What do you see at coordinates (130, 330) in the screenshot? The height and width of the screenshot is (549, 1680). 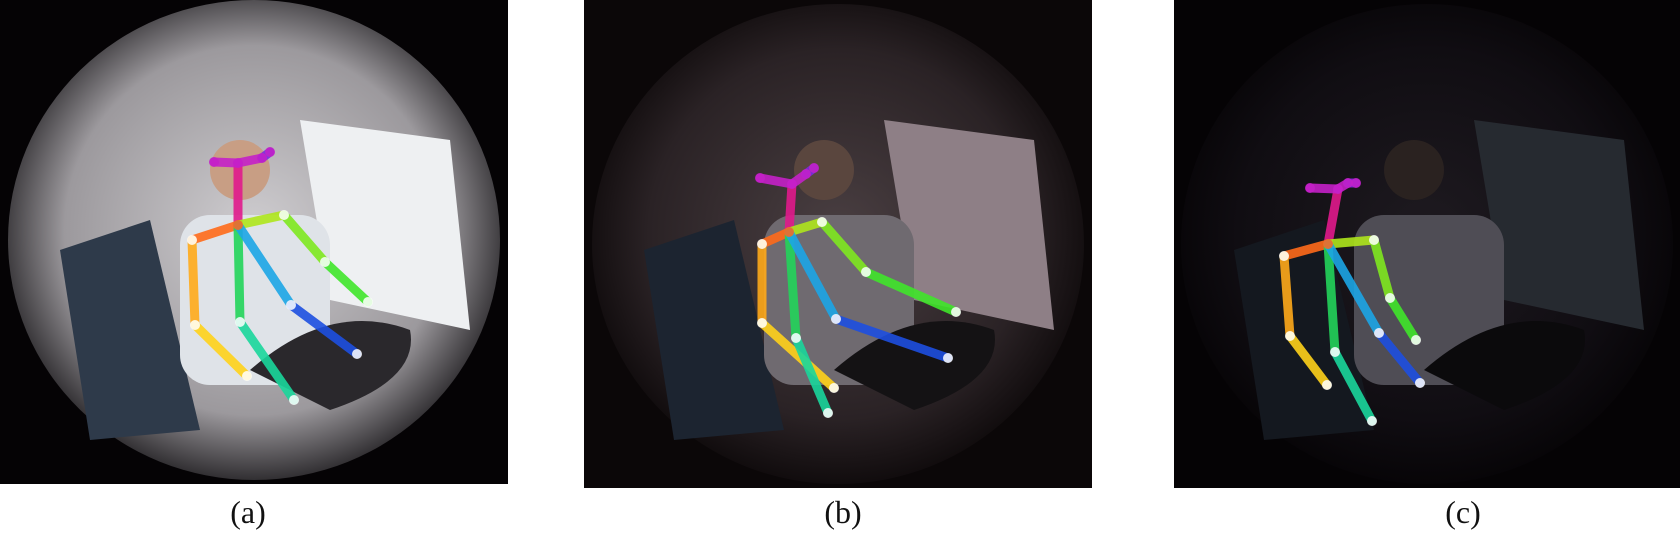 I see `seat-a` at bounding box center [130, 330].